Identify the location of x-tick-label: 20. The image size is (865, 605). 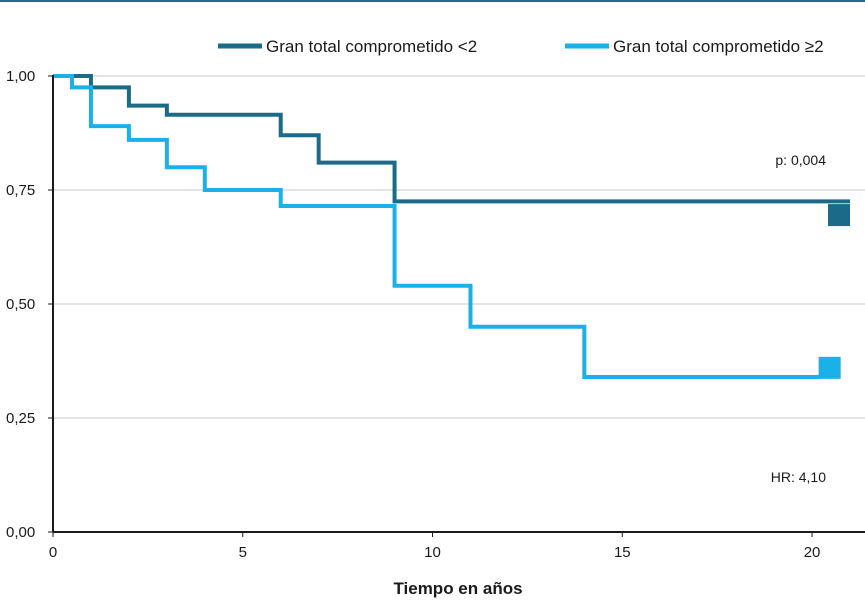
(812, 552).